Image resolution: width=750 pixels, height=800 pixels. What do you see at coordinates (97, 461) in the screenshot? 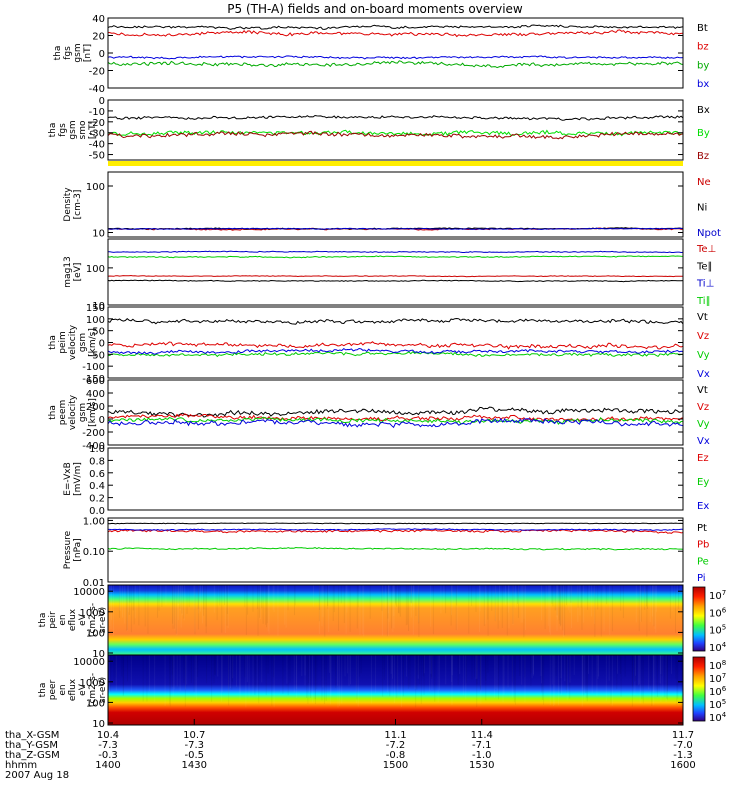
I see `efield-ytick: 0.8` at bounding box center [97, 461].